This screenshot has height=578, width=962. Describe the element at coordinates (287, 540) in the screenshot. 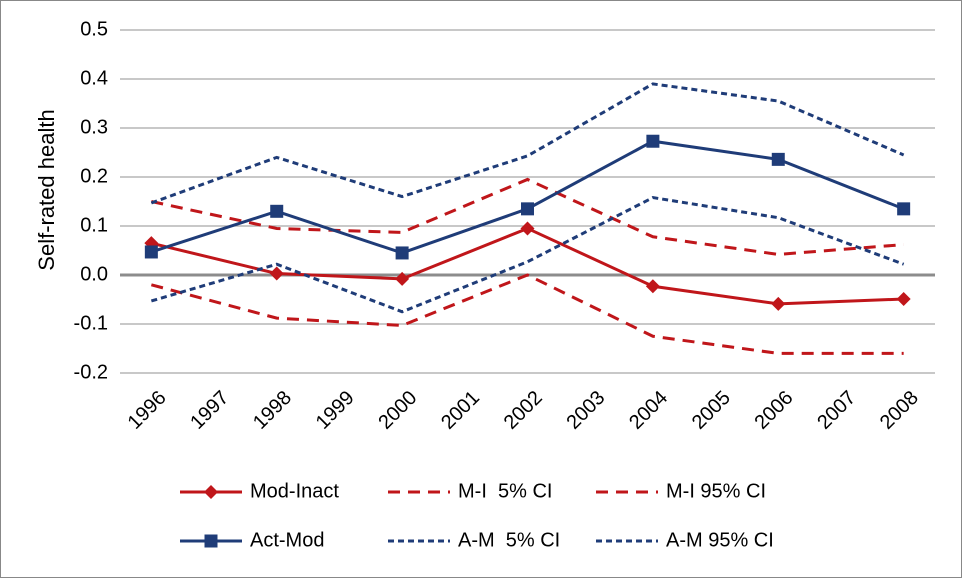

I see `legend-label: Act-Mod` at that location.